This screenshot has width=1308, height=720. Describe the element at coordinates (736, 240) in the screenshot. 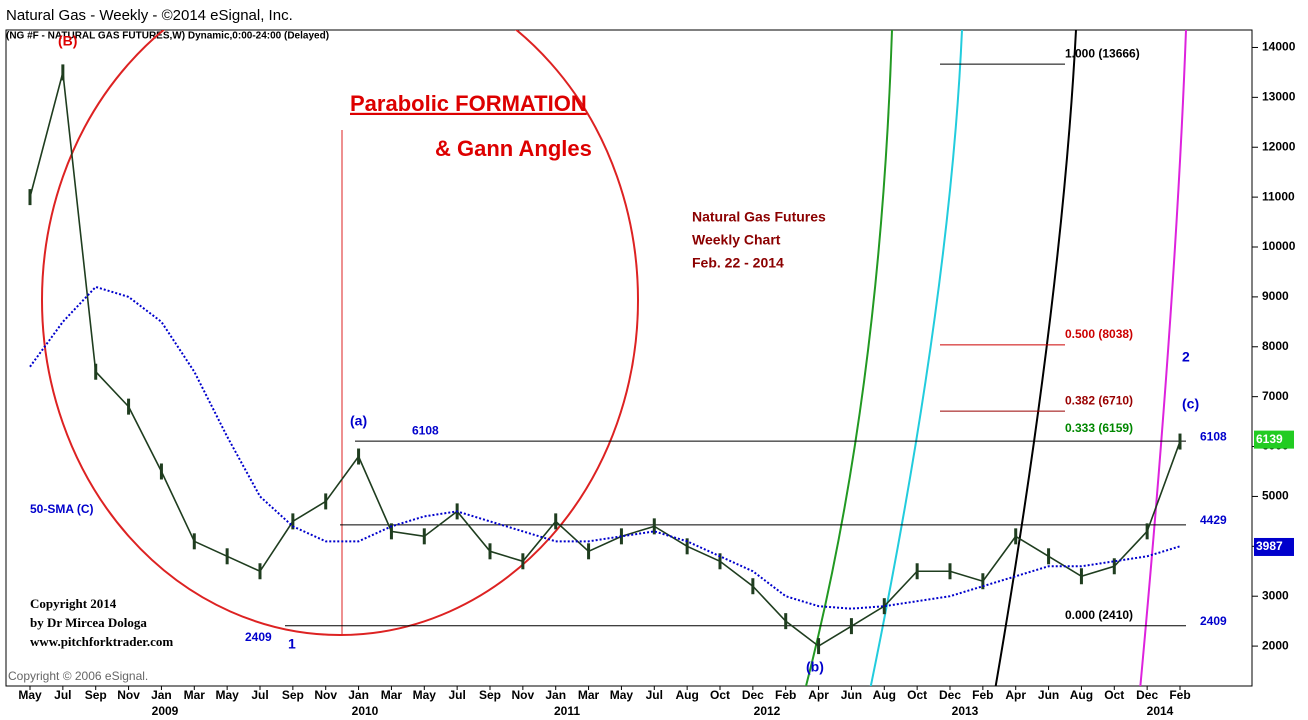

I see `annotation: Weekly Chart` at that location.